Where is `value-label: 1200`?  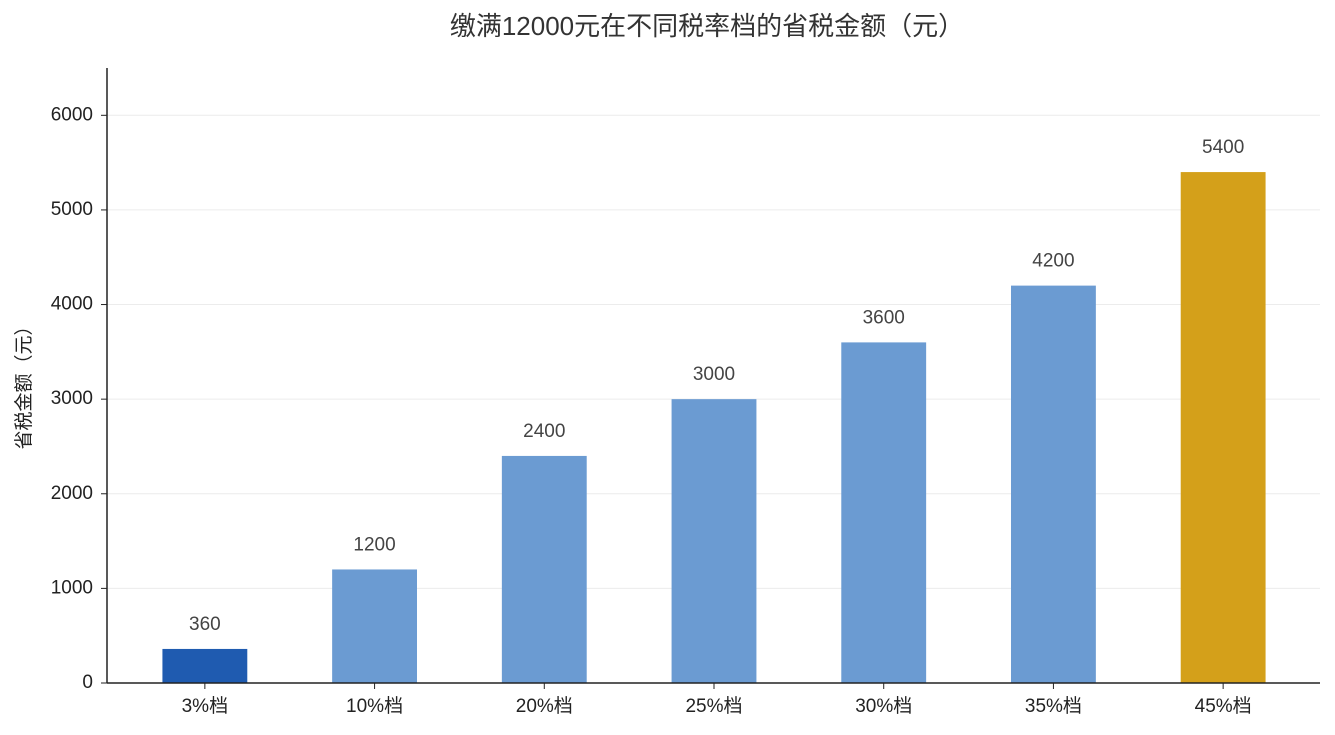
value-label: 1200 is located at coordinates (374, 544).